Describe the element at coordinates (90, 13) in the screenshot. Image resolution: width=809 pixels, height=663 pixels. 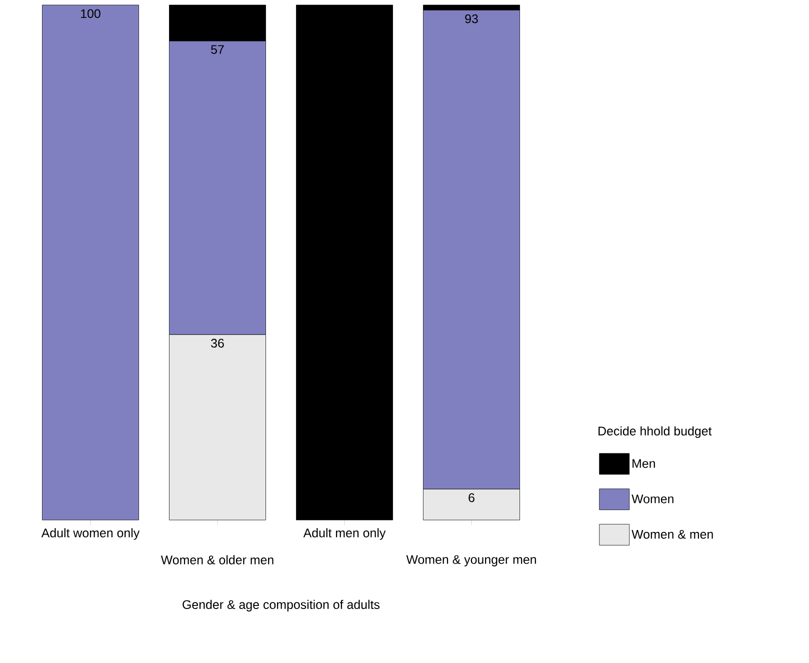
I see `data-label: 100` at that location.